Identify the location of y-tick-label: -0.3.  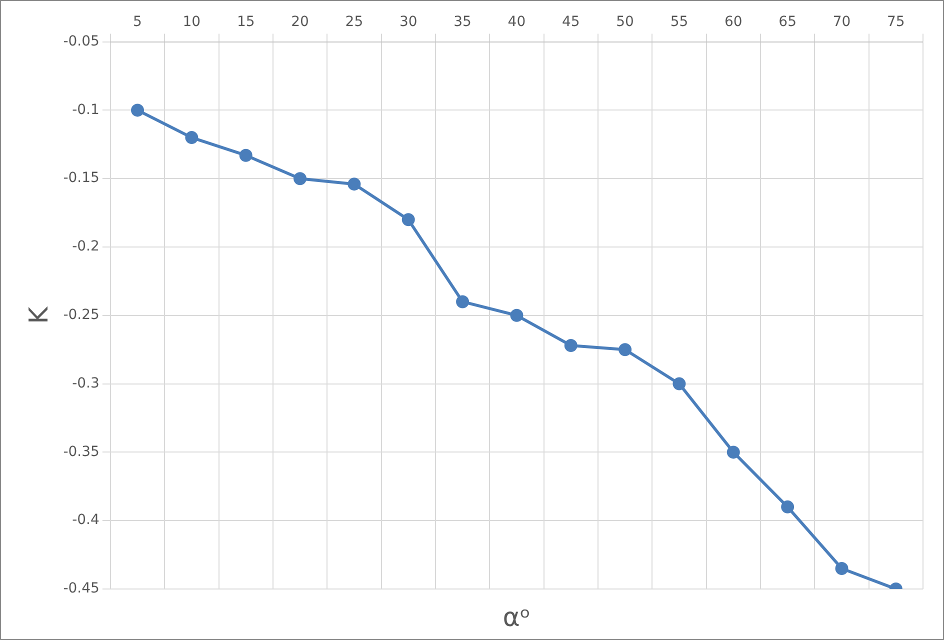
(86, 383).